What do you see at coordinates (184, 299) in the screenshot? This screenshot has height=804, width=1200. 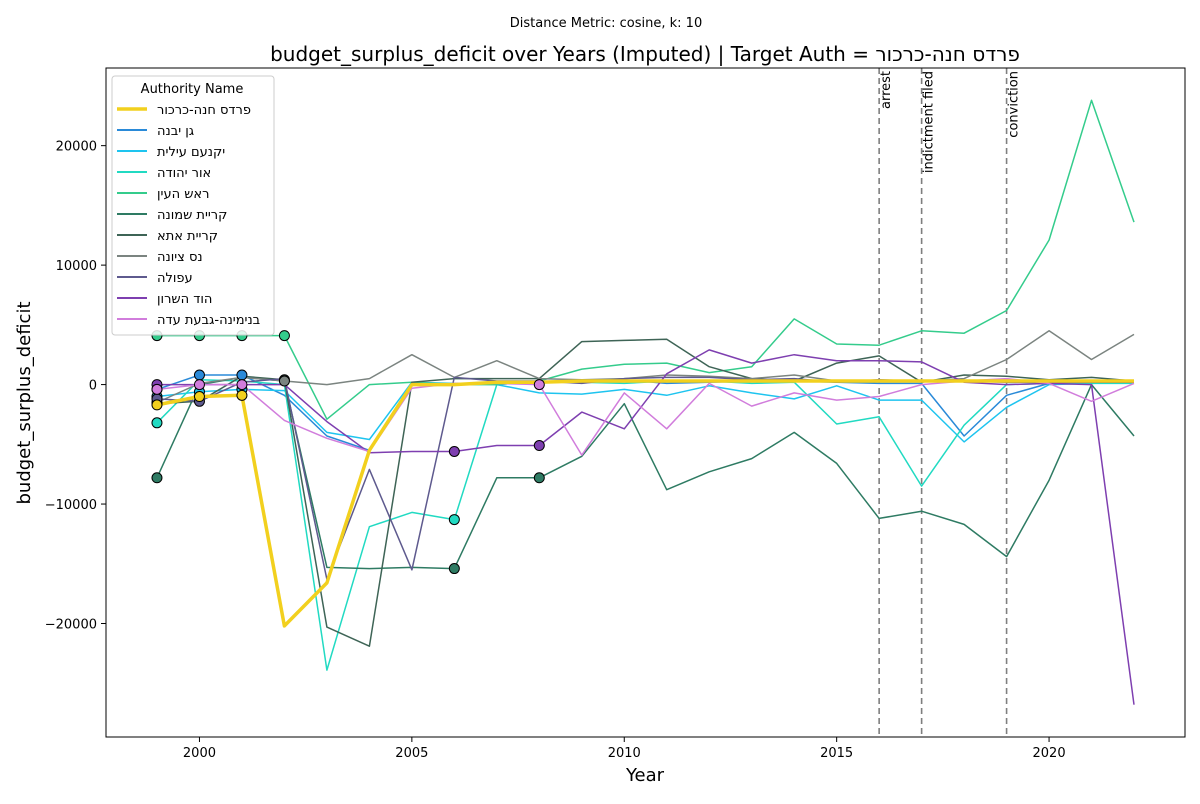 I see `legend-label: הוד השרון` at bounding box center [184, 299].